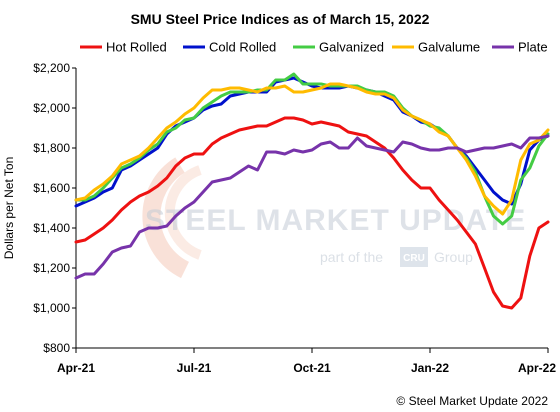  Describe the element at coordinates (537, 368) in the screenshot. I see `x-tick-label: Apr-22` at that location.